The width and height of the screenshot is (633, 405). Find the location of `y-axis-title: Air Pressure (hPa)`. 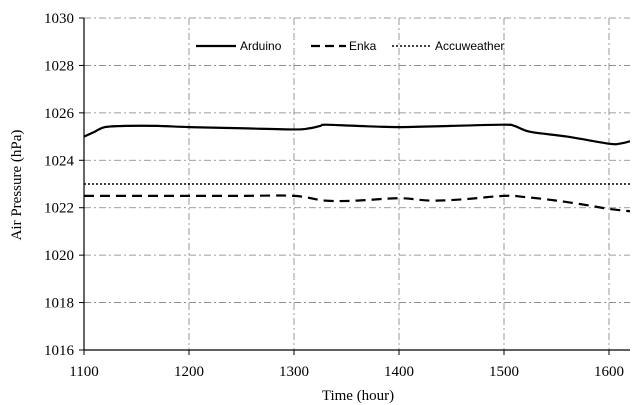

y-axis-title: Air Pressure (hPa) is located at coordinates (17, 185).